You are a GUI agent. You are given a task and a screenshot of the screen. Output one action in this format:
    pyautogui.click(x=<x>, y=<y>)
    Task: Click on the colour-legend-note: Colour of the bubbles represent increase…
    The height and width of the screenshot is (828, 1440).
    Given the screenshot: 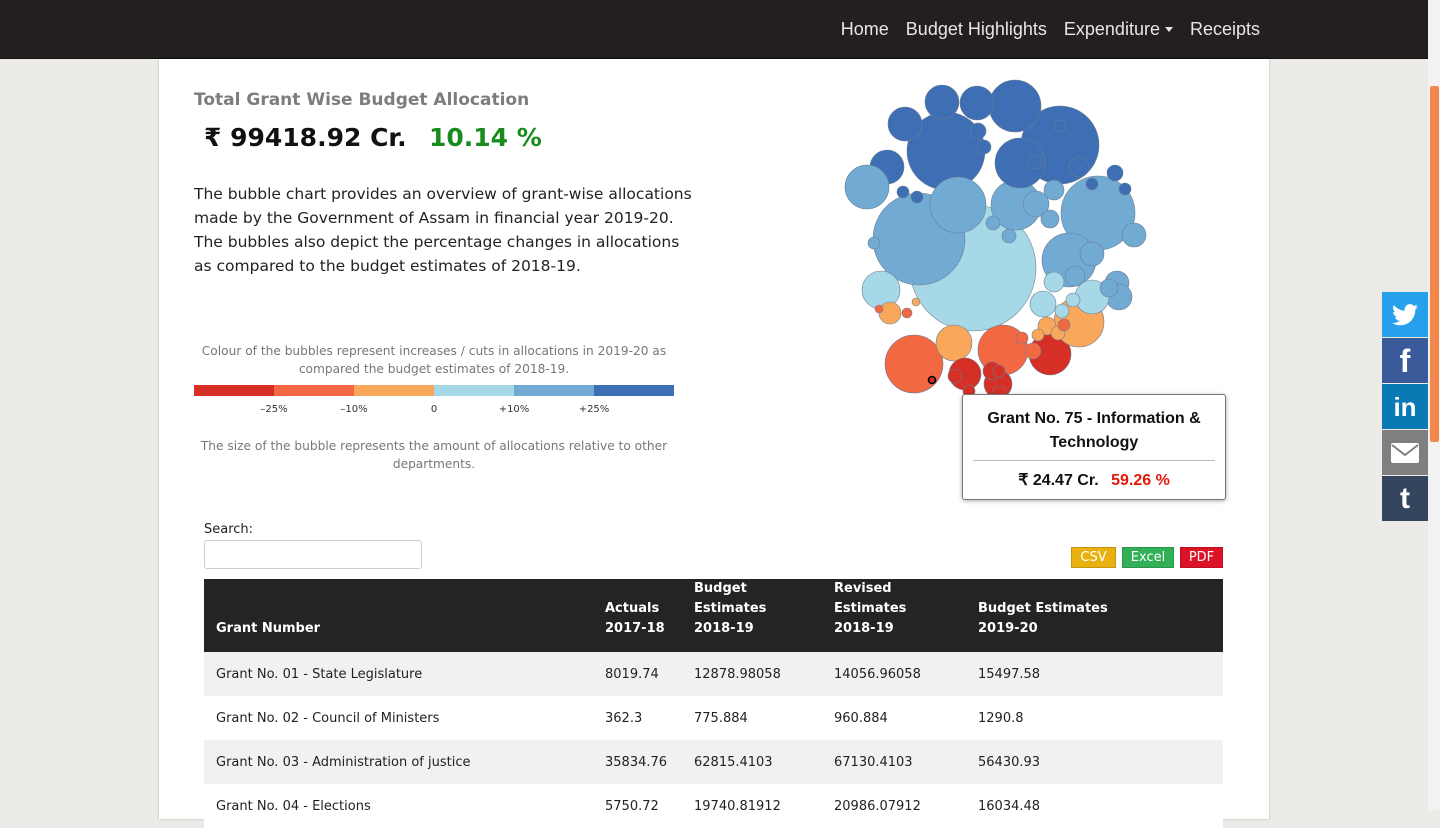 What is the action you would take?
    pyautogui.click(x=434, y=360)
    